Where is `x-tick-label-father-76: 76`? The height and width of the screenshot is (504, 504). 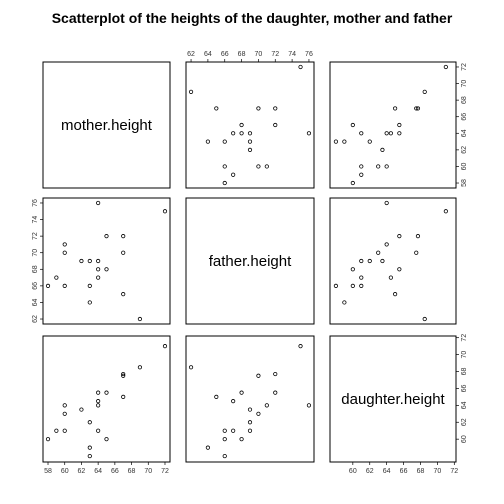 x-tick-label-father-76: 76 is located at coordinates (309, 54).